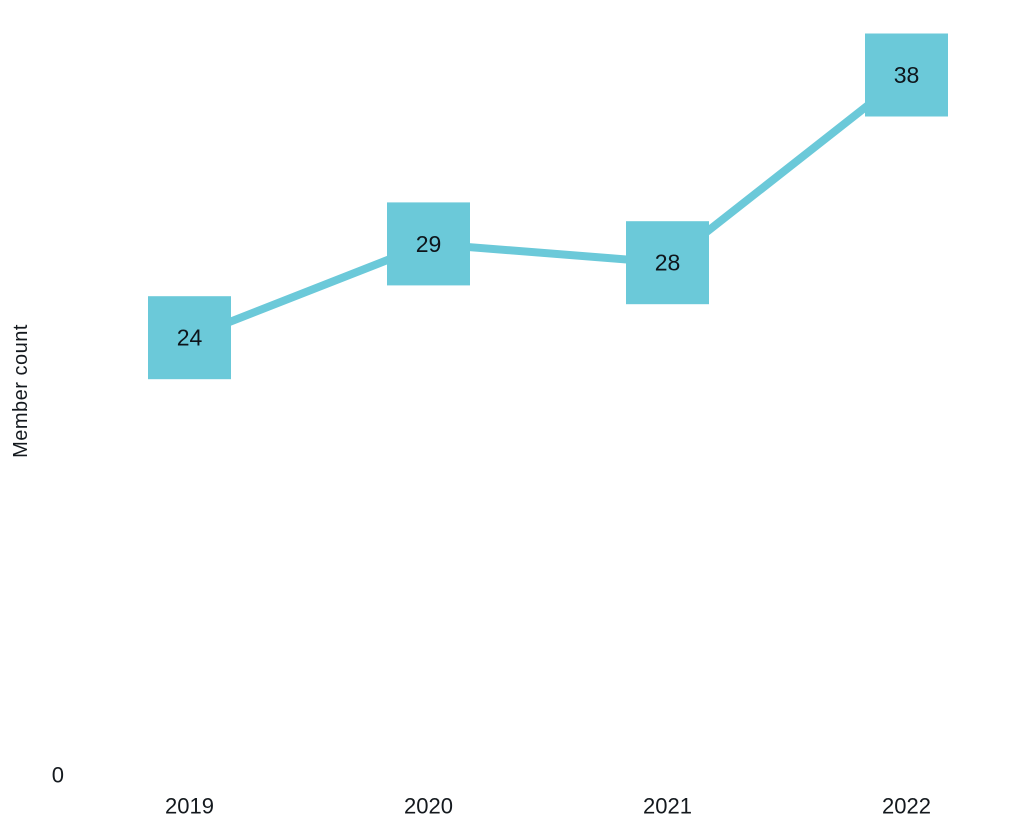 This screenshot has height=819, width=1026. I want to click on y-axis-tick-zero: 0, so click(58, 775).